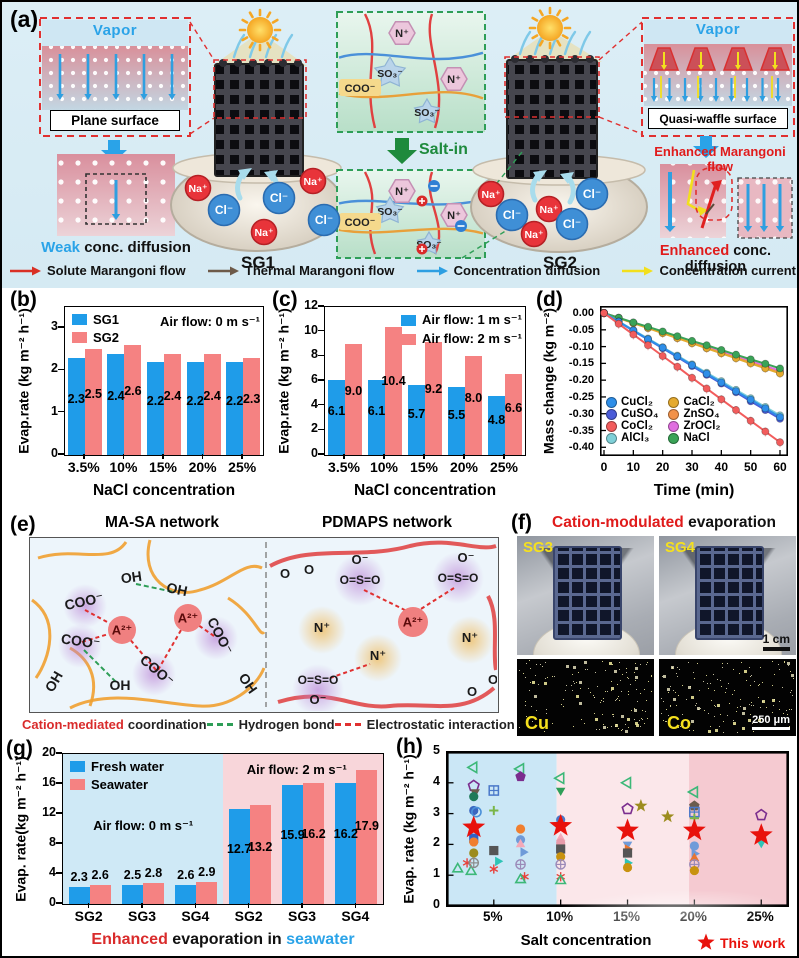 The image size is (799, 958). What do you see at coordinates (434, 71) in the screenshot?
I see `polymer-chain-red` at bounding box center [434, 71].